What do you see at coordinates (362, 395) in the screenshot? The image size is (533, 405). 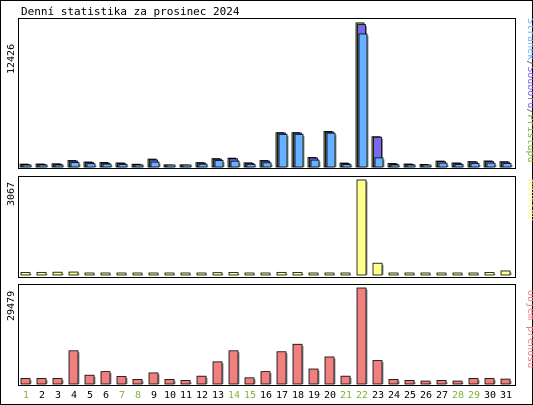 I see `day-label-22: 22` at bounding box center [362, 395].